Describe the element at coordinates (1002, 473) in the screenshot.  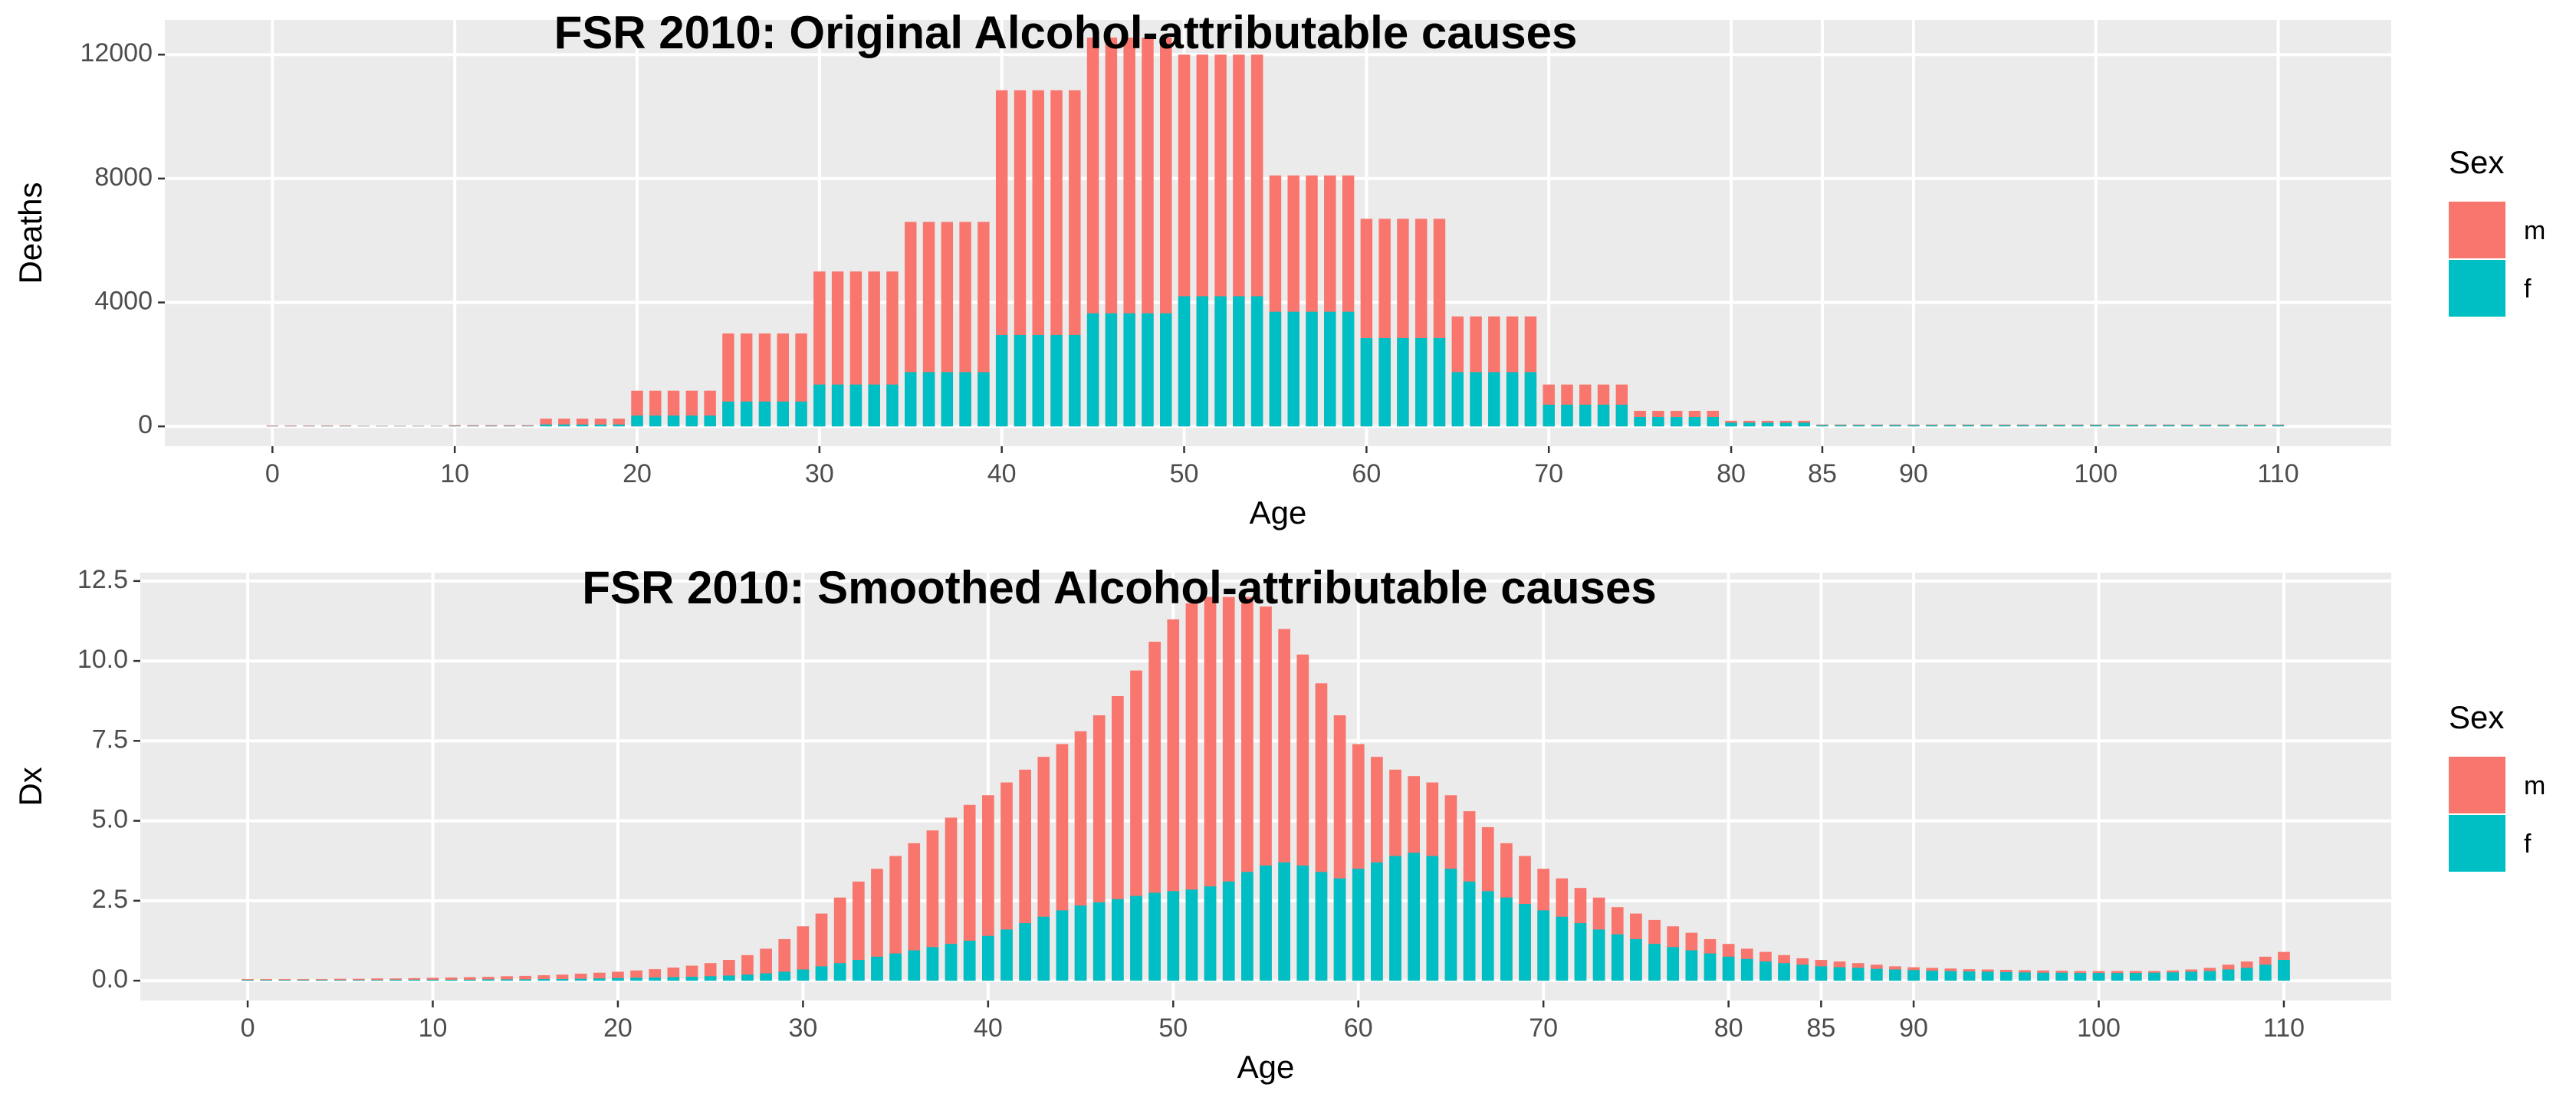
I see `x-tick-label: 40` at that location.